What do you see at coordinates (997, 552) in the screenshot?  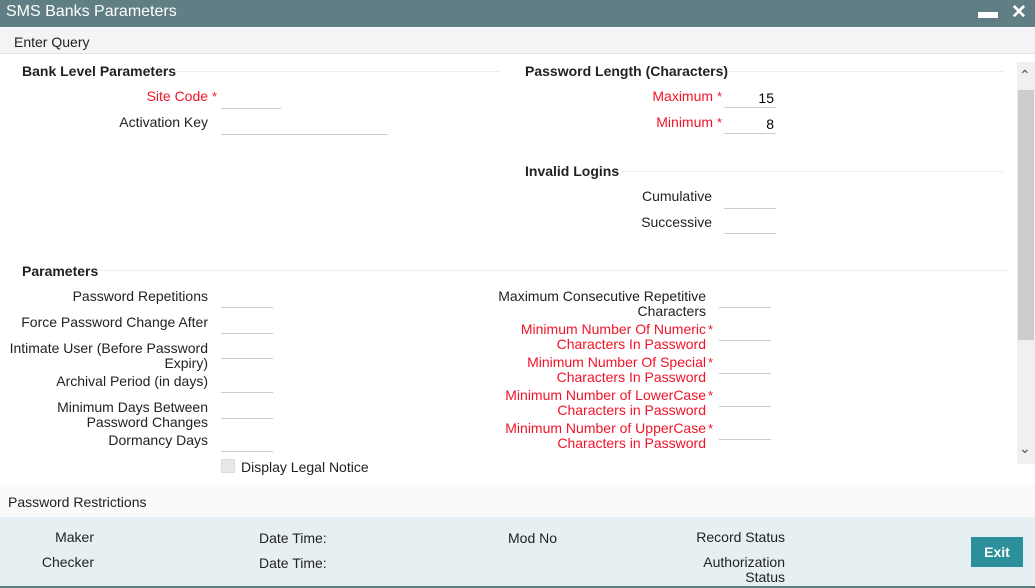 I see `exit-button: Exit` at bounding box center [997, 552].